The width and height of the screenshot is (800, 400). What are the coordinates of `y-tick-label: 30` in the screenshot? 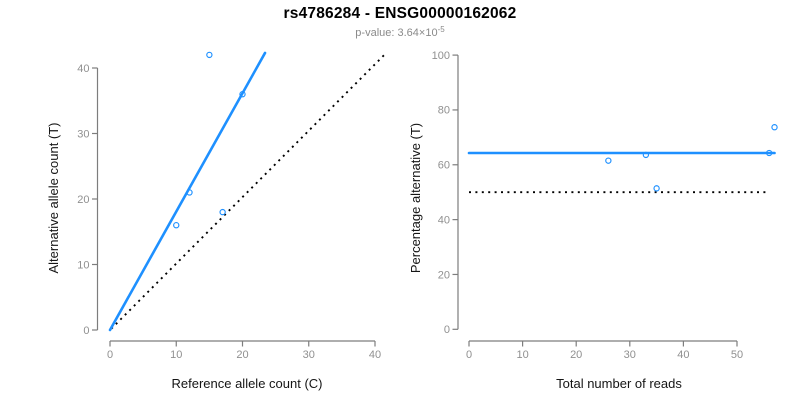 It's located at (83, 134).